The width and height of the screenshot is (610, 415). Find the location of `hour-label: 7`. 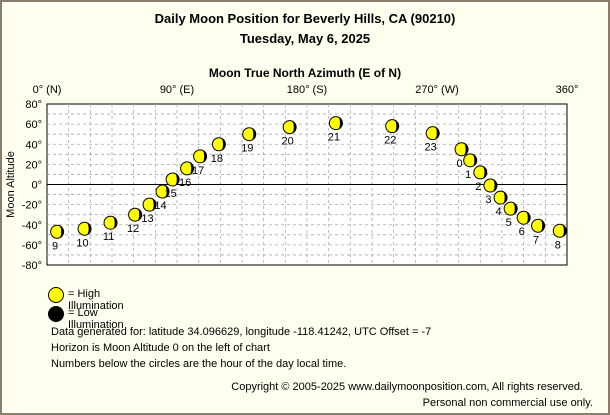

hour-label: 7 is located at coordinates (536, 240).